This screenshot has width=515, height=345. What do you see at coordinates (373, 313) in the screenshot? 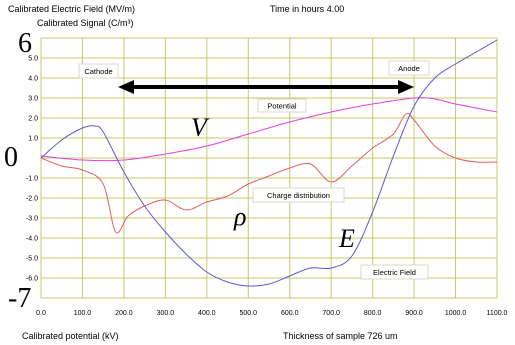
I see `x-tick-label: 800.0` at bounding box center [373, 313].